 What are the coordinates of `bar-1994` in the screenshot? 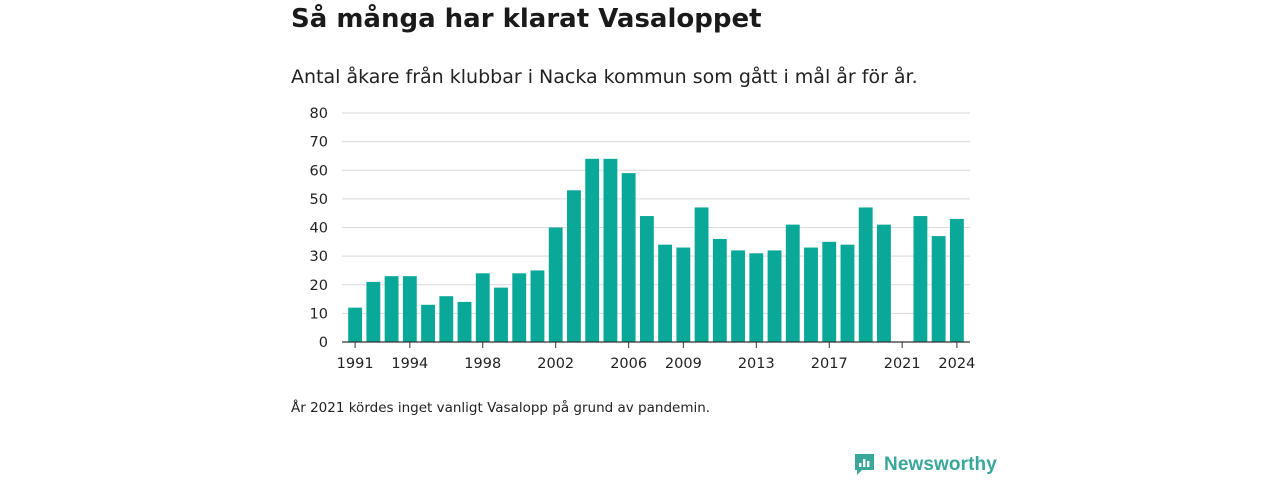 It's located at (409, 309).